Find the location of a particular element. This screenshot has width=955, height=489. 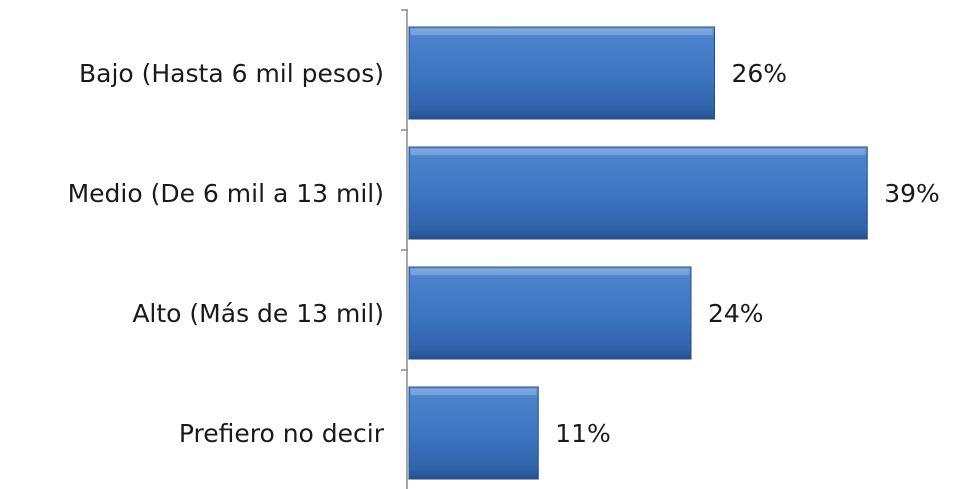

category-label: Medio (De 6 mil a 13 mil) is located at coordinates (226, 193).